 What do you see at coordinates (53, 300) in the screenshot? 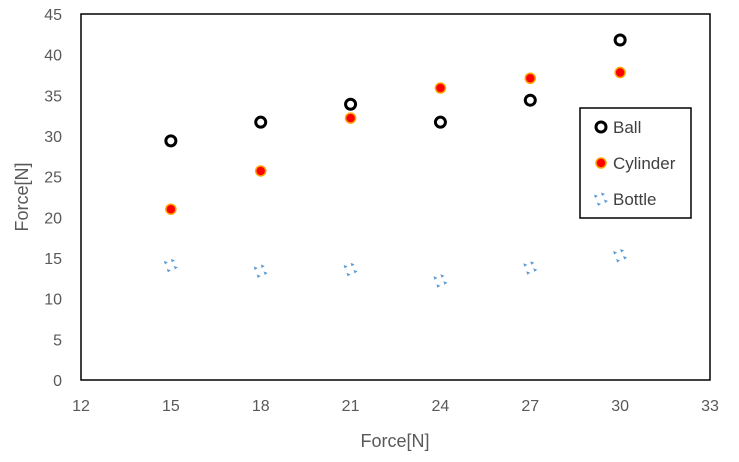
I see `y-tick-label: 10` at bounding box center [53, 300].